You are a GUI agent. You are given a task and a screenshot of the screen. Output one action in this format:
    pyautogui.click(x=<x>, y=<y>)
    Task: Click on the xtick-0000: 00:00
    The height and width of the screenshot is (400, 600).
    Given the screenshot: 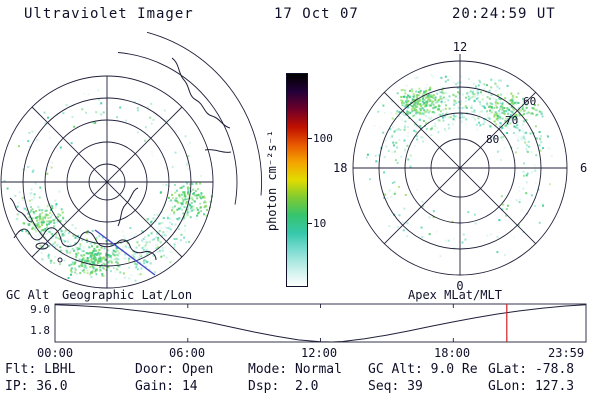 What is the action you would take?
    pyautogui.click(x=55, y=353)
    